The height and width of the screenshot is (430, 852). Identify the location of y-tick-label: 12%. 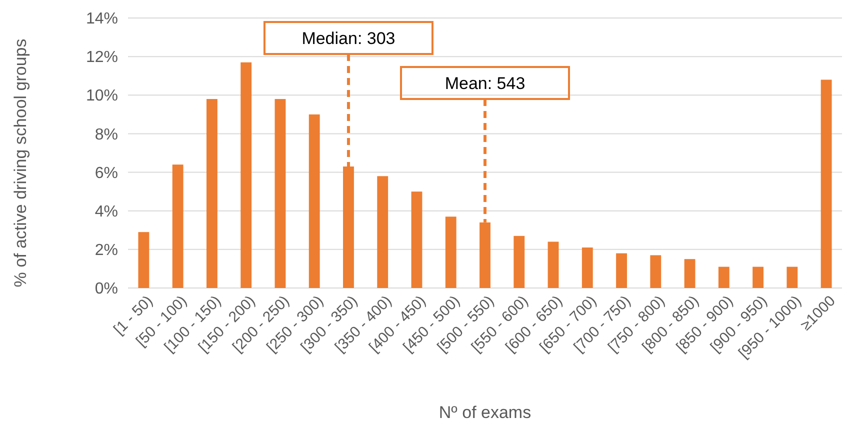
(102, 57).